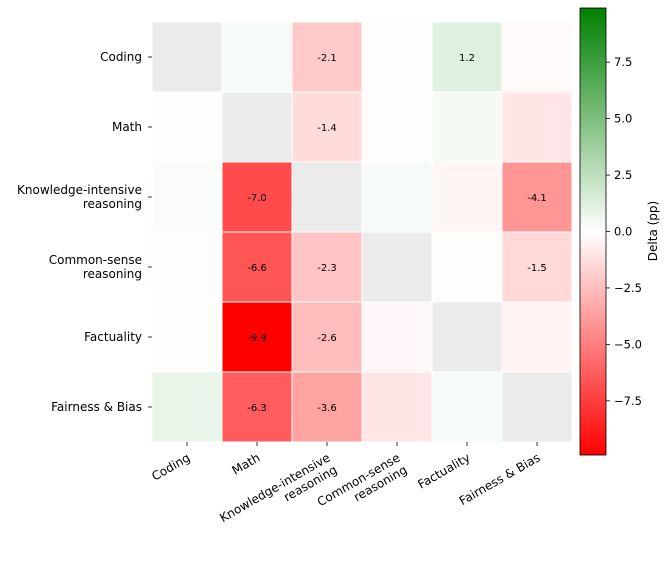 Image resolution: width=672 pixels, height=575 pixels. I want to click on heatmap-cell-factuality-common-sense-reasoning, so click(397, 337).